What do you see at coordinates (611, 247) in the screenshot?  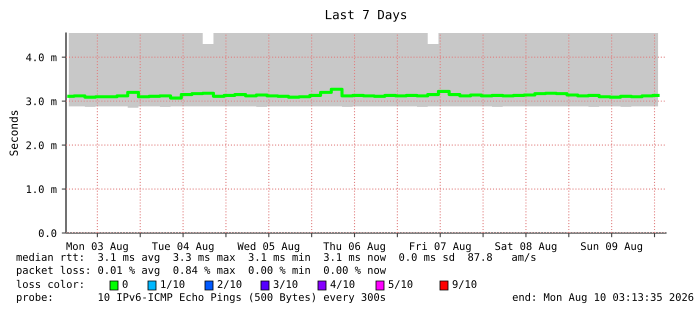 I see `x-tick-label: Sun 09 Aug` at bounding box center [611, 247].